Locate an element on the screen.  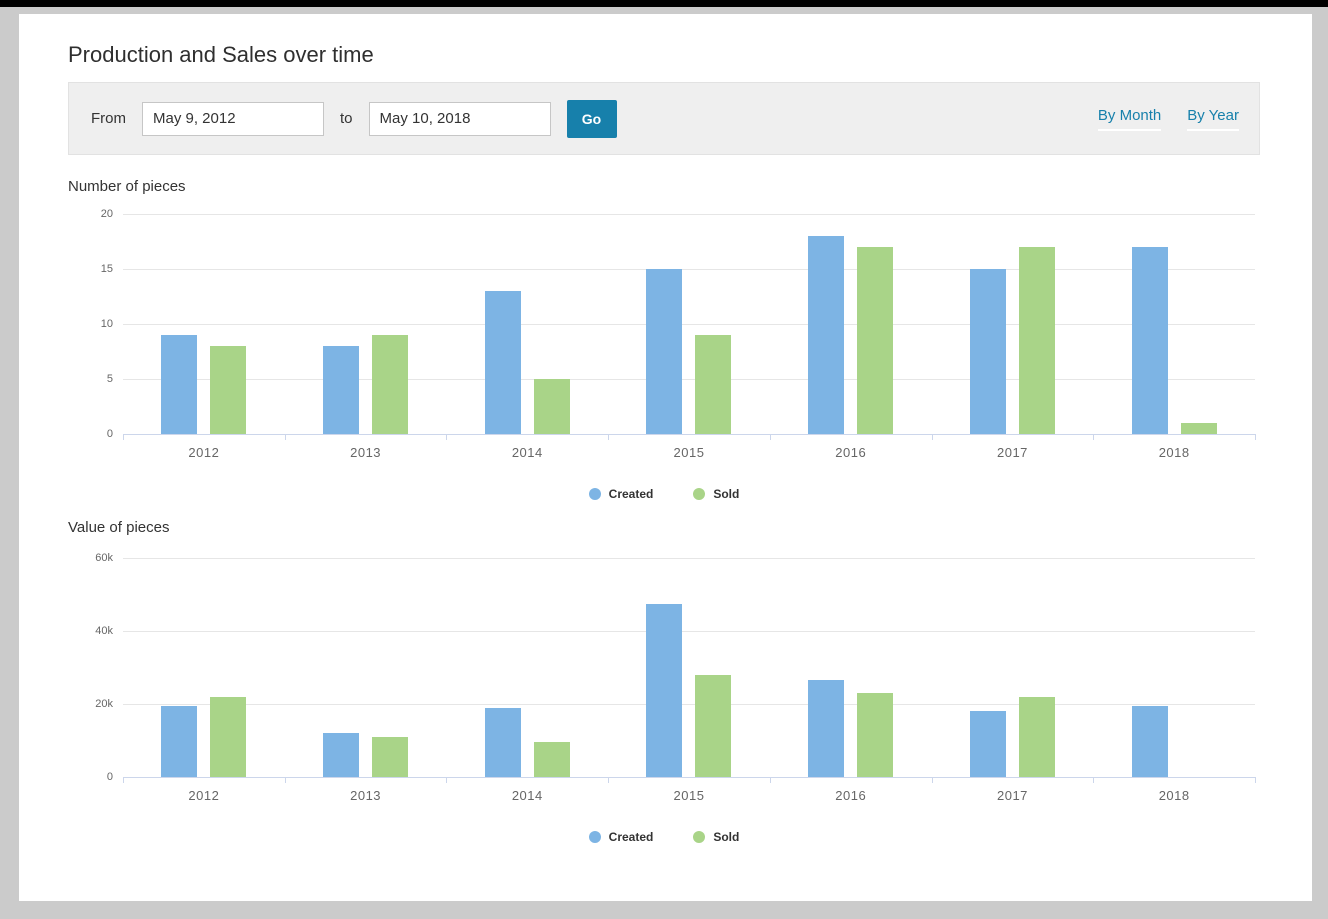
to-date-input is located at coordinates (459, 118).